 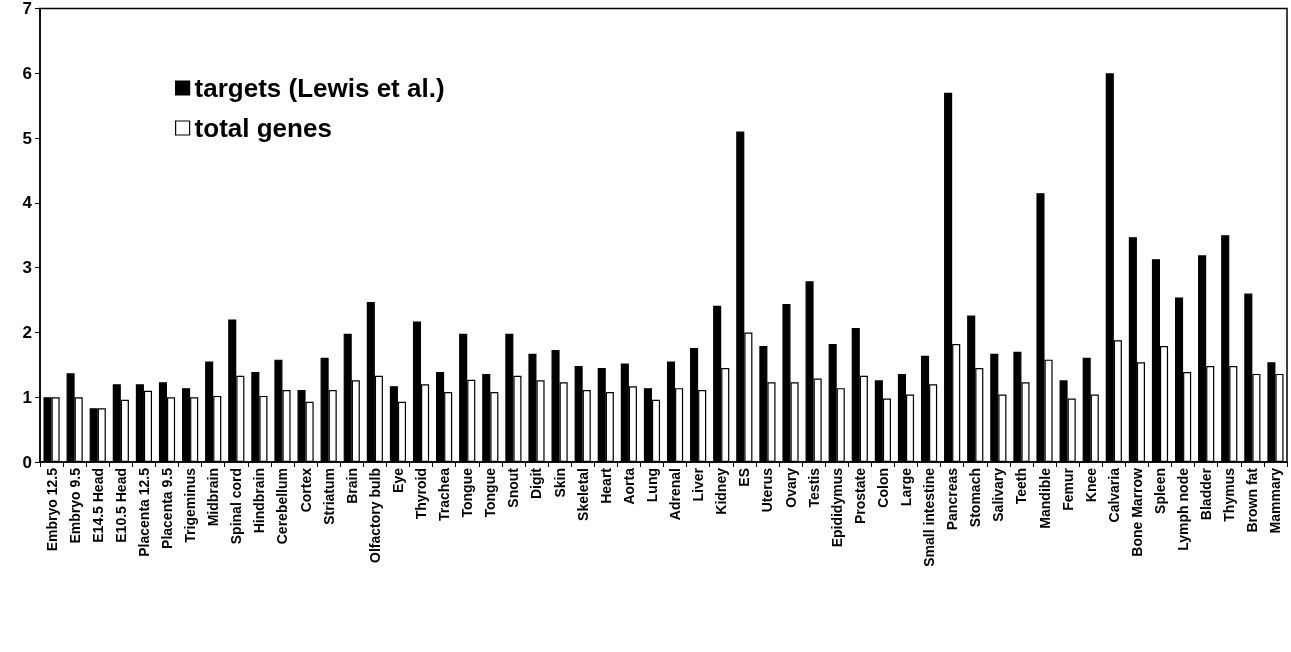 What do you see at coordinates (51, 509) in the screenshot?
I see `x-tick-label: Embryo 12.5` at bounding box center [51, 509].